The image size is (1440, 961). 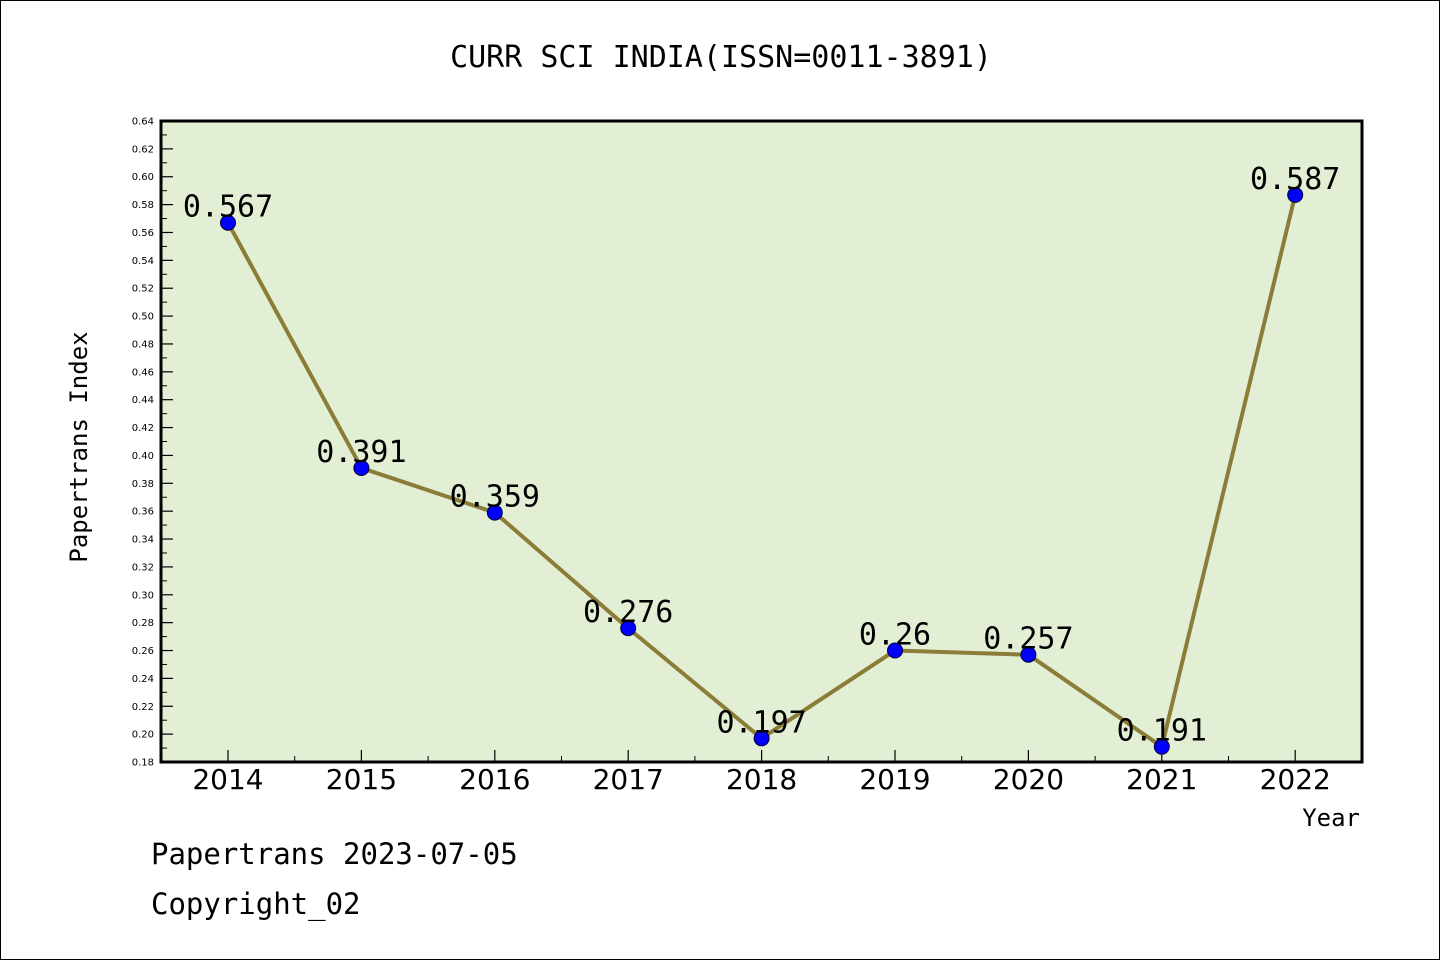 What do you see at coordinates (1331, 818) in the screenshot?
I see `x-axis-label: Year` at bounding box center [1331, 818].